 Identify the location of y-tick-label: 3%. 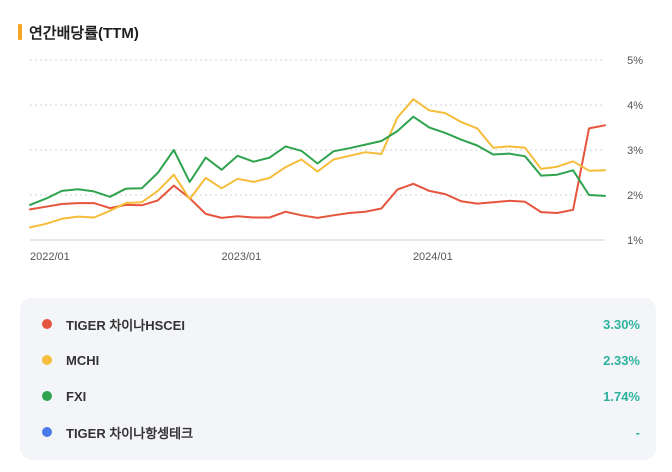
(635, 151).